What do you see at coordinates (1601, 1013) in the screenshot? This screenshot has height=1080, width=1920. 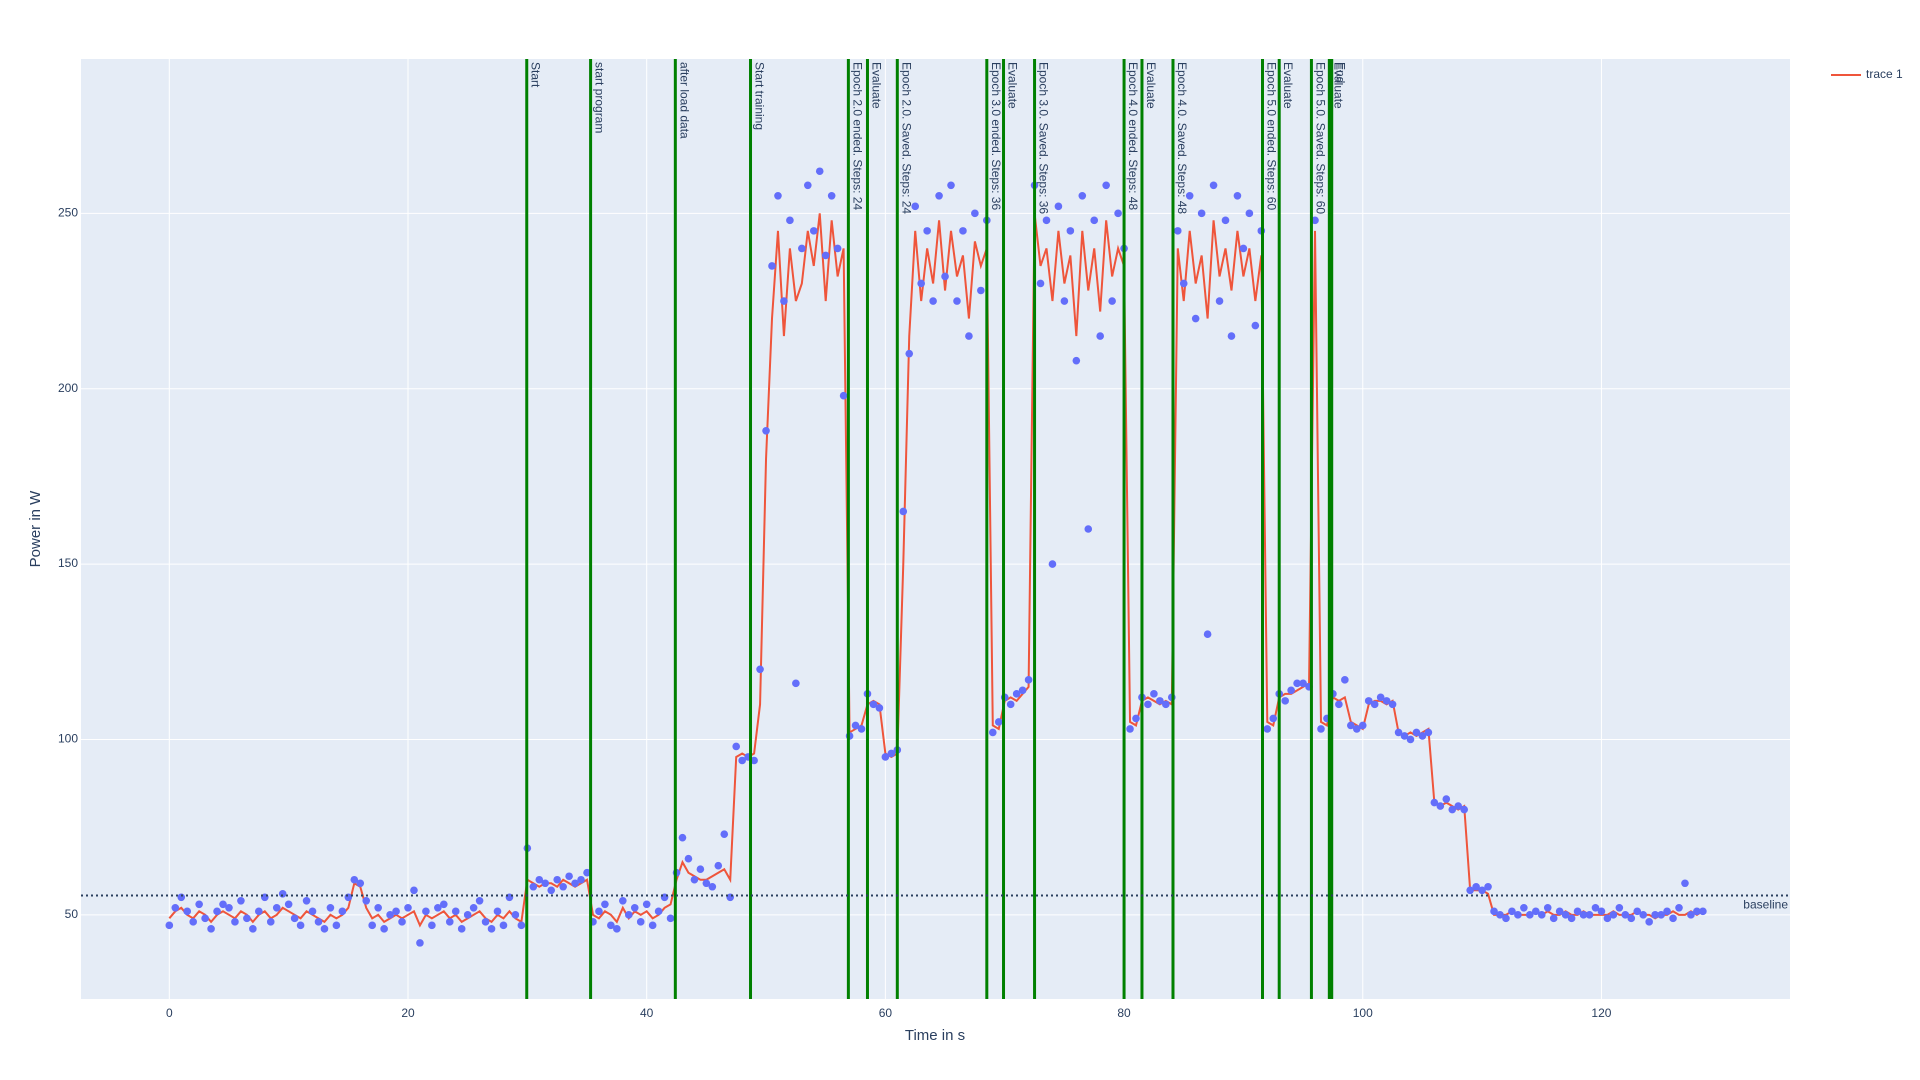 I see `x-tick-label: 120` at bounding box center [1601, 1013].